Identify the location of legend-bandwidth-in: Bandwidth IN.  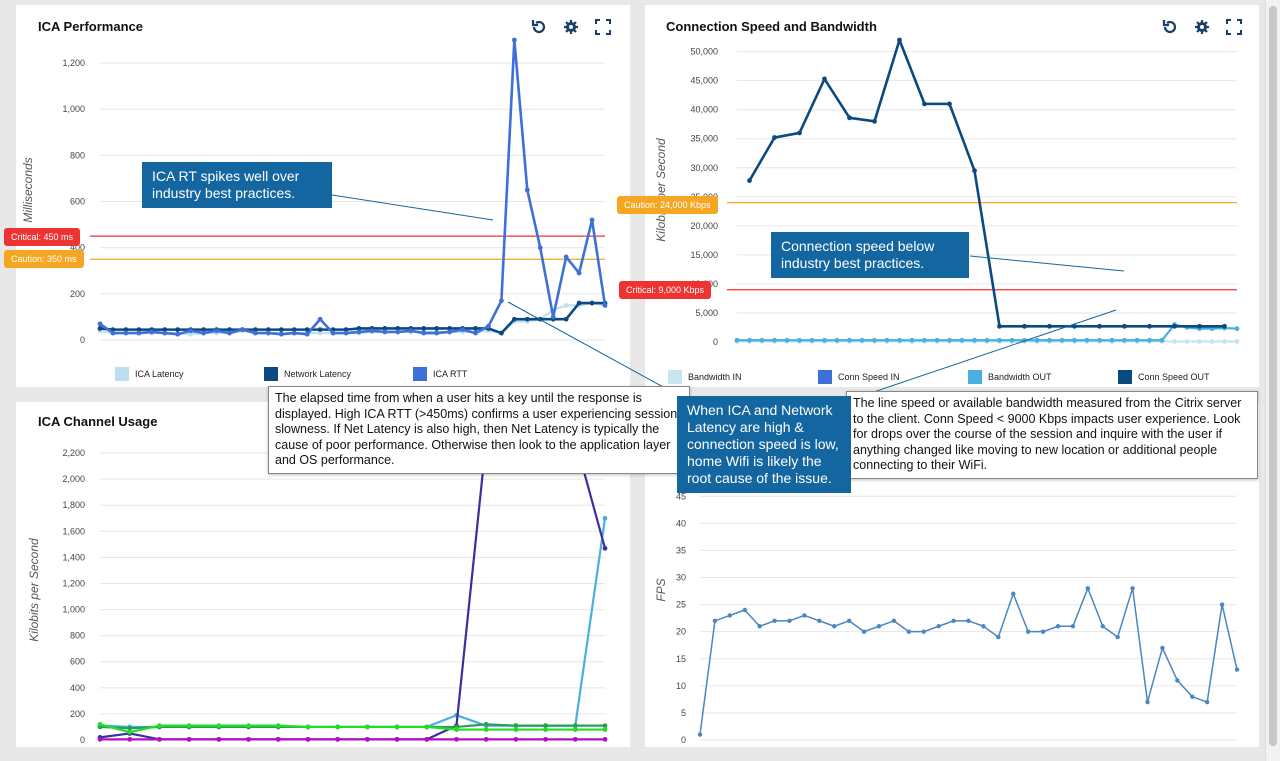
(705, 377).